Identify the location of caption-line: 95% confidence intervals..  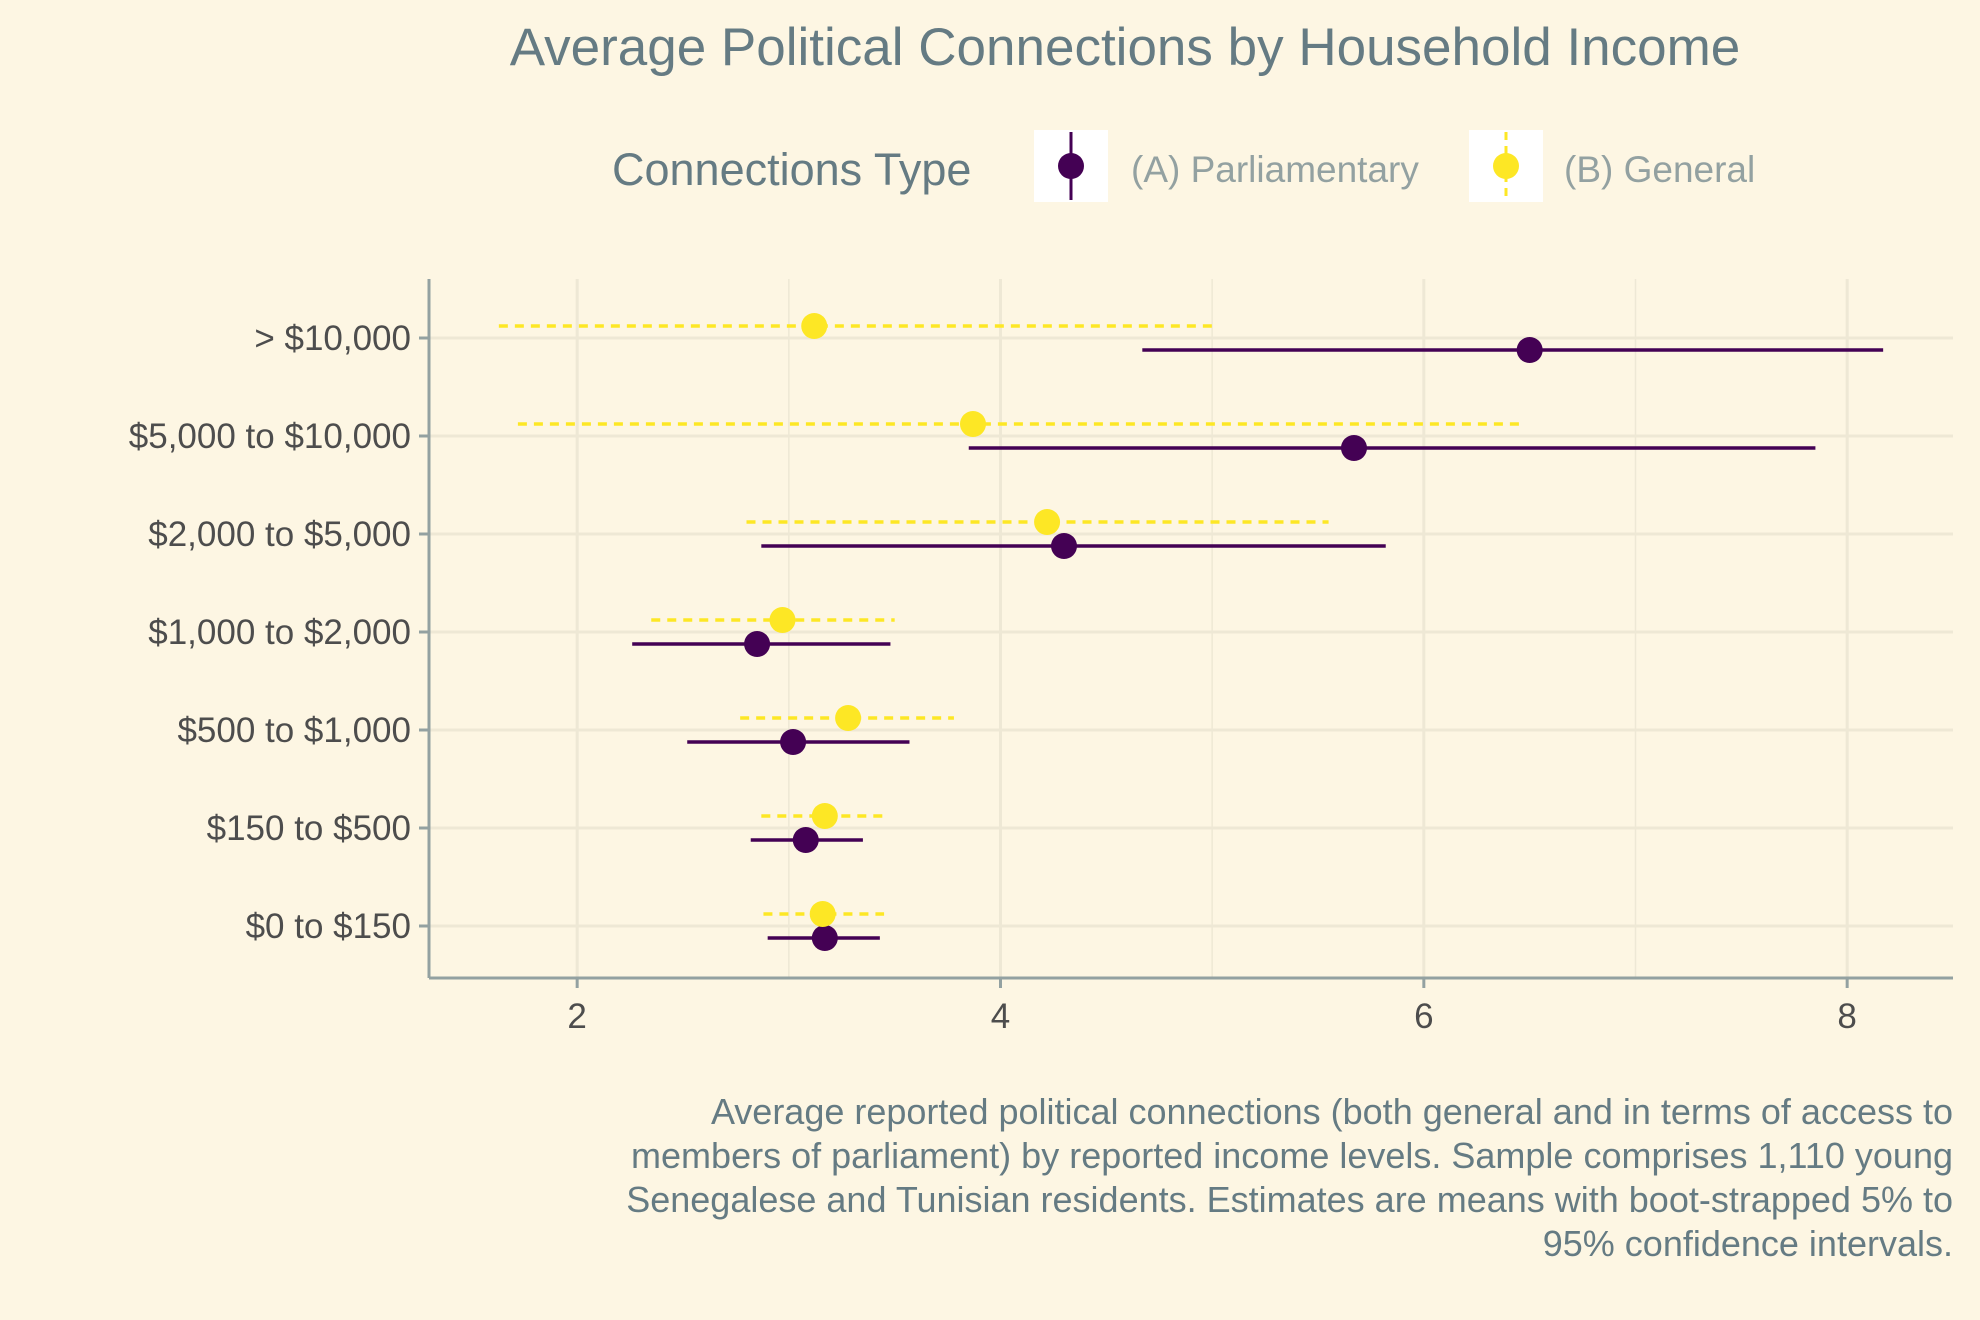
(1748, 1243).